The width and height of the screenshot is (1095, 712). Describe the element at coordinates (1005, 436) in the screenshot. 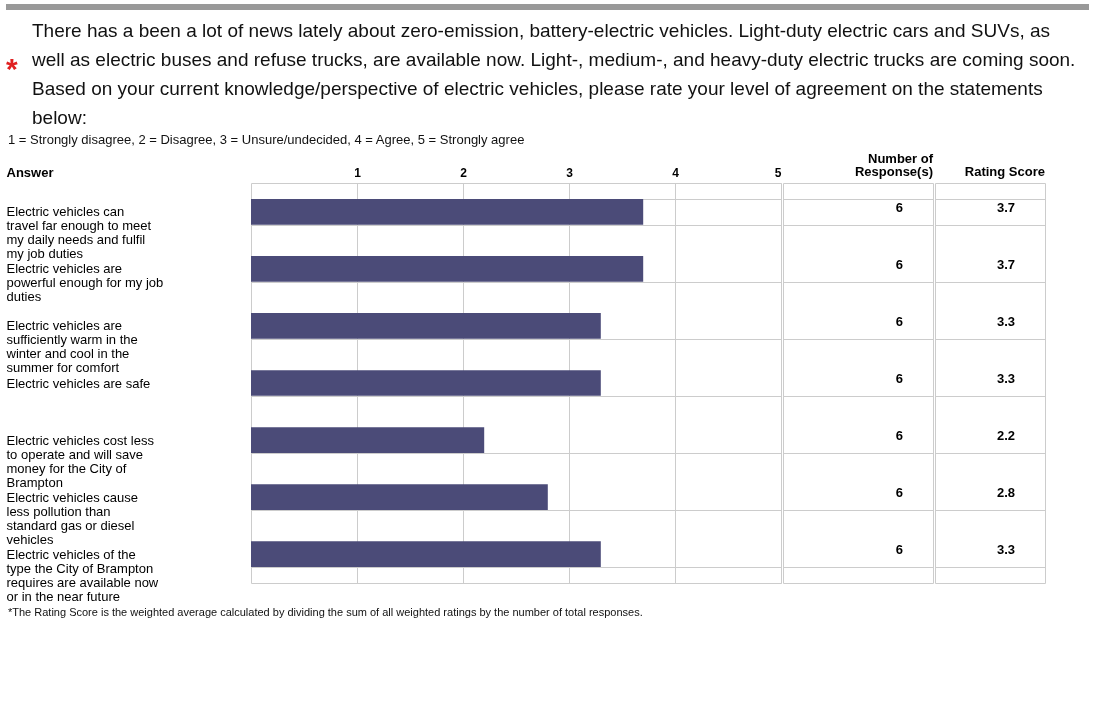

I see `data-label: 2.2` at that location.